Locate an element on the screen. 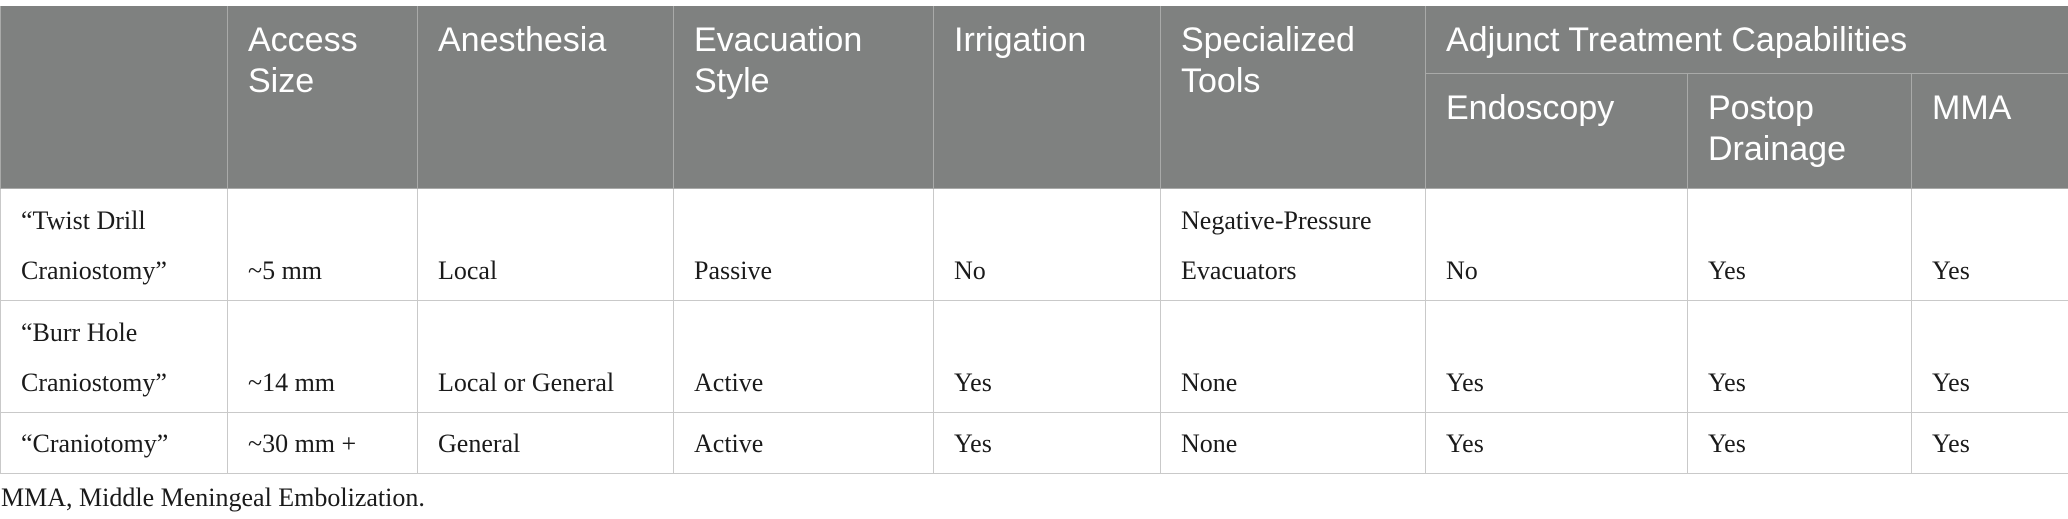  header-anesthesia: Anesthesia is located at coordinates (545, 97).